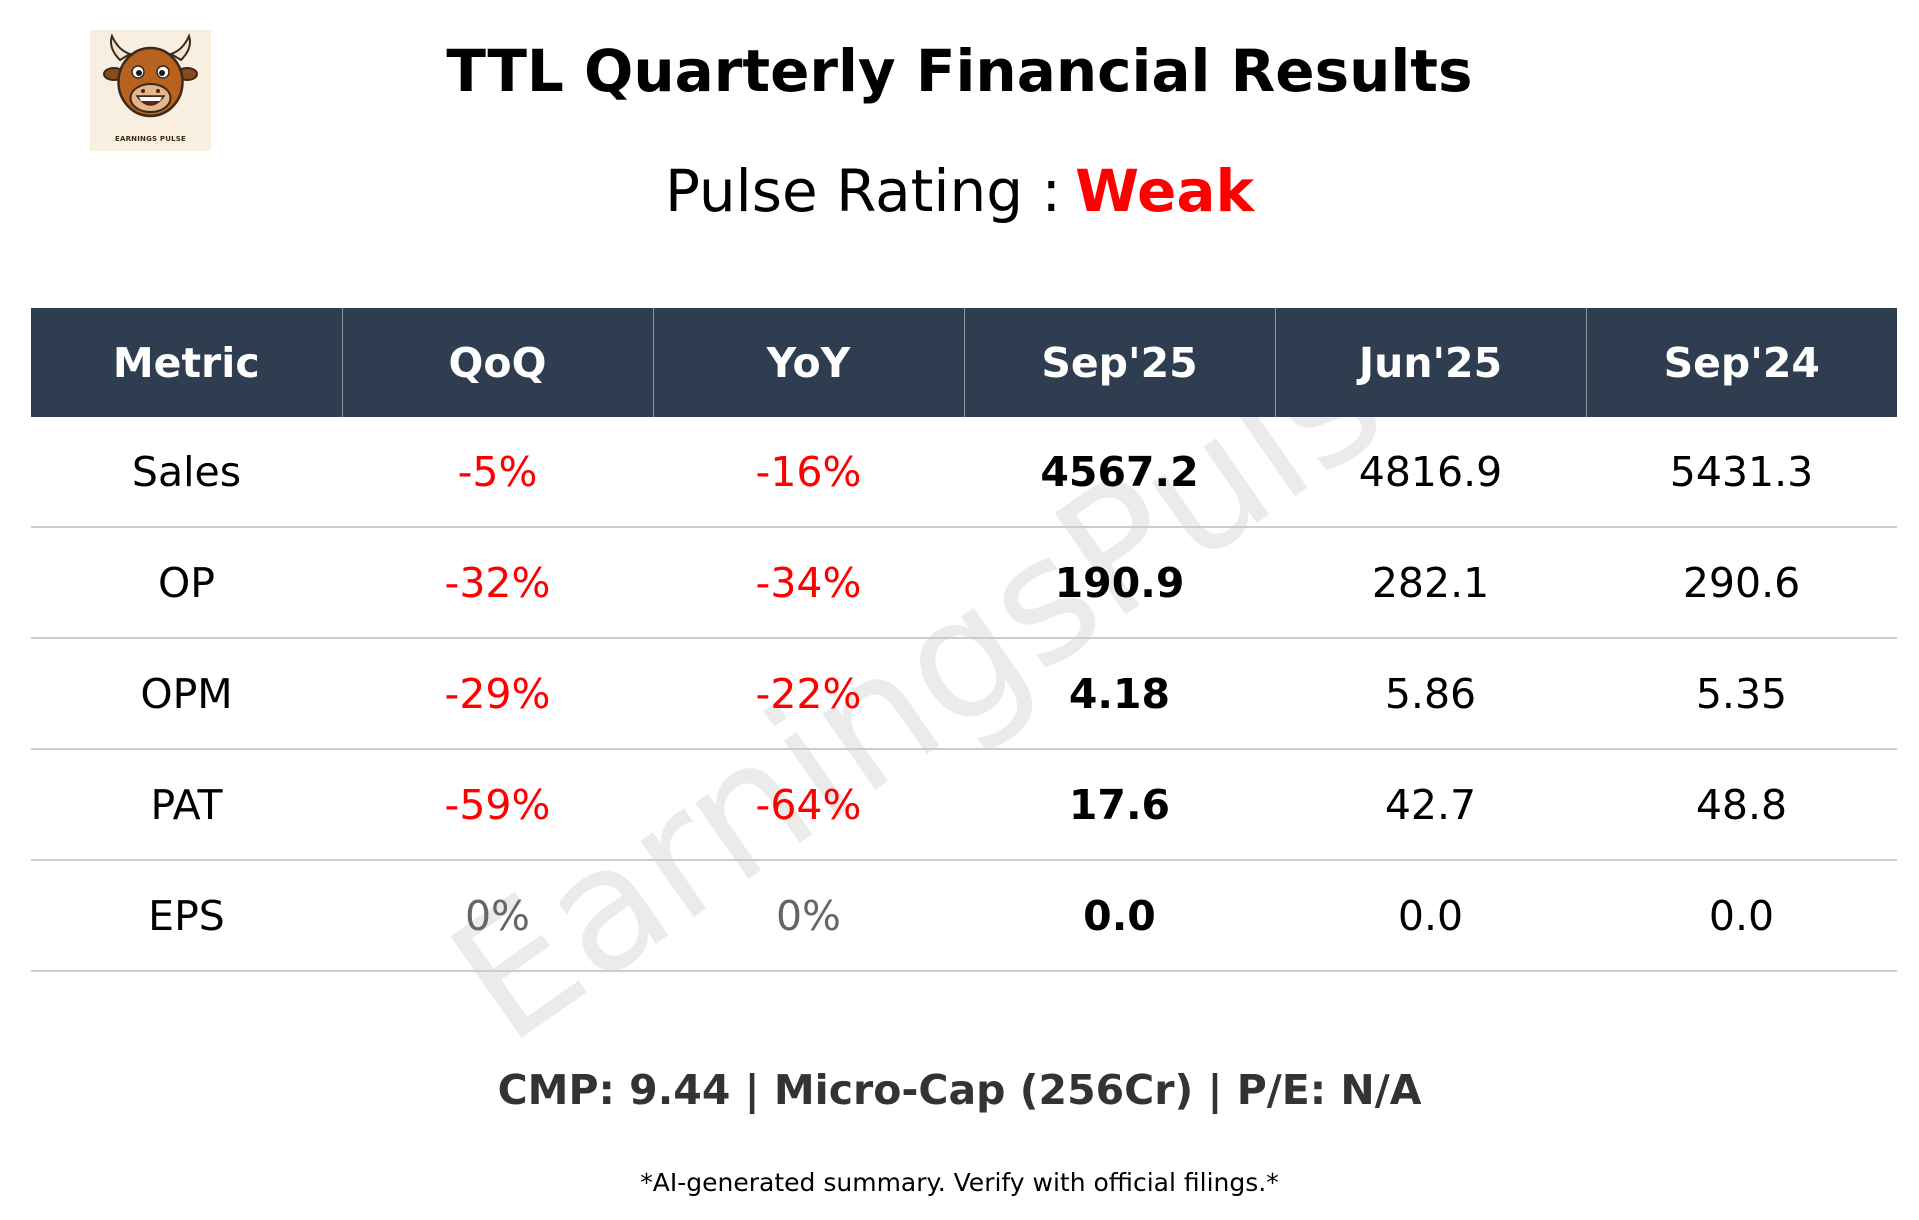  Describe the element at coordinates (1165, 191) in the screenshot. I see `pulse-rating-value: Weak` at that location.